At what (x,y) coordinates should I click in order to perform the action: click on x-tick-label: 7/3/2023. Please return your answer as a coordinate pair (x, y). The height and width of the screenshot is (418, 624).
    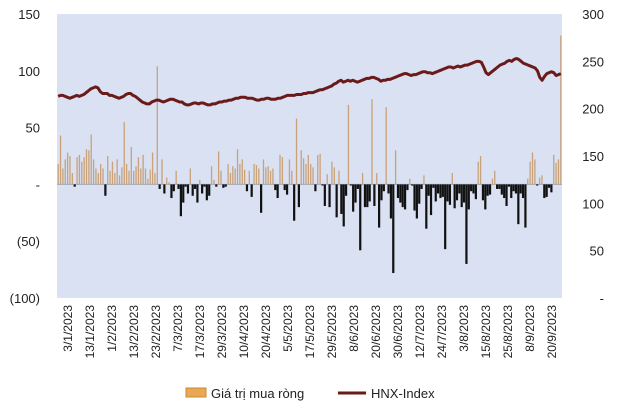
    Looking at the image, I should click on (178, 328).